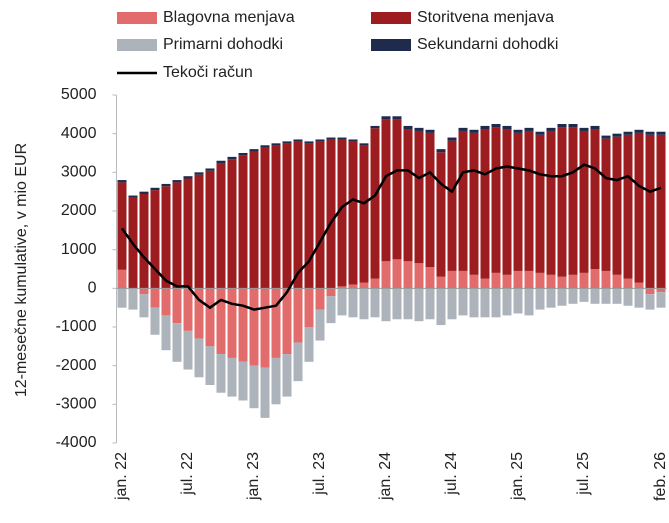 The width and height of the screenshot is (669, 523). I want to click on y-tick-label: -2000, so click(76, 365).